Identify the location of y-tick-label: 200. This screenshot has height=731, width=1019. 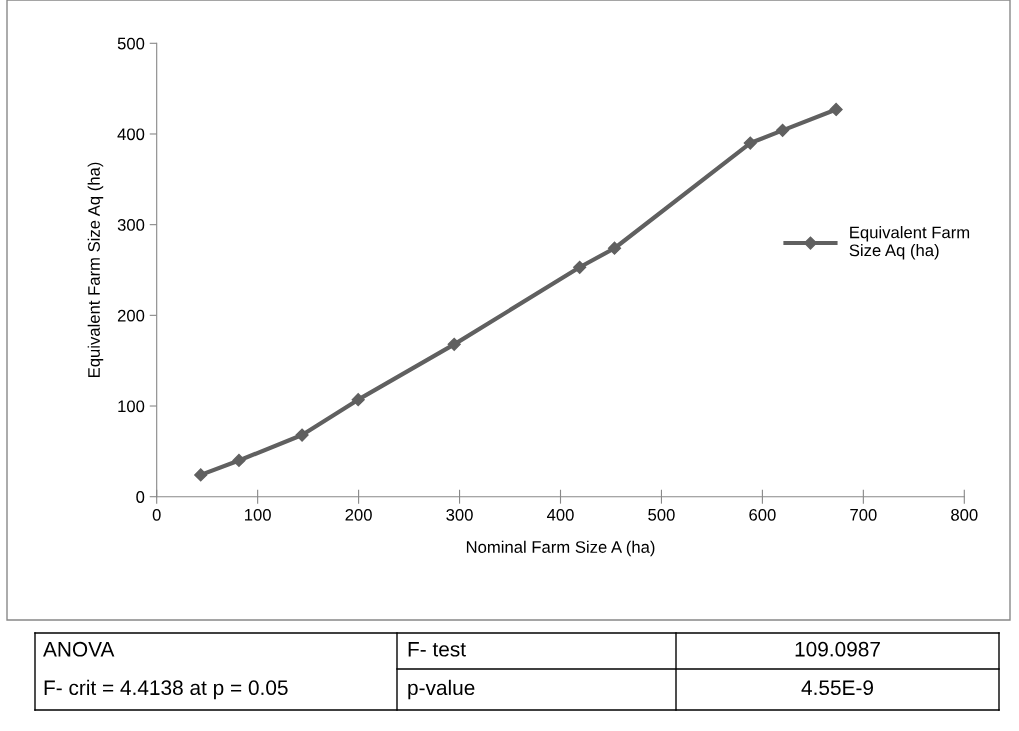
(131, 315).